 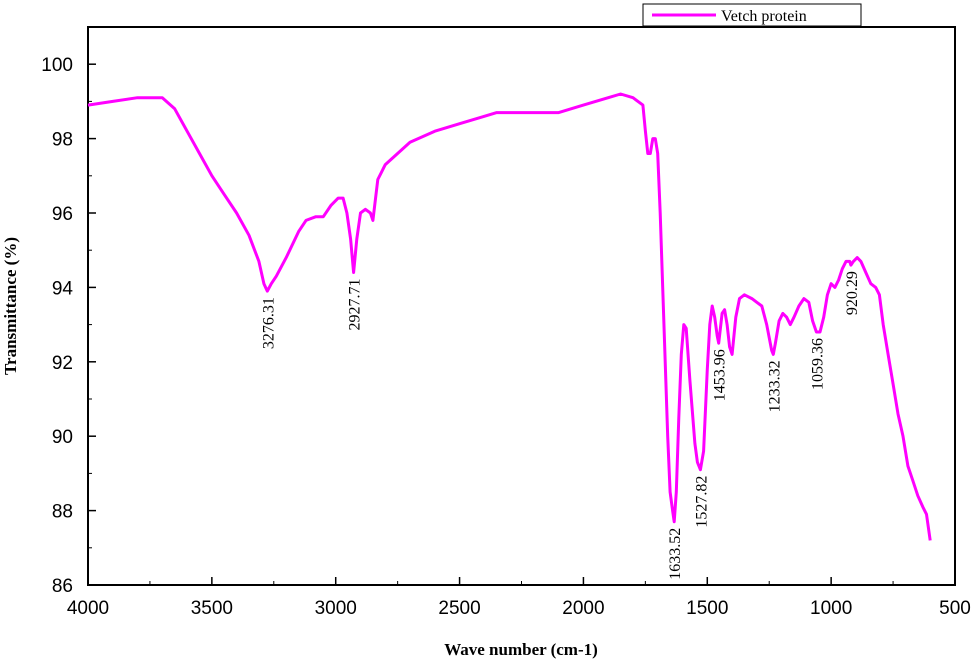 What do you see at coordinates (62, 363) in the screenshot?
I see `y-tick-label: 92` at bounding box center [62, 363].